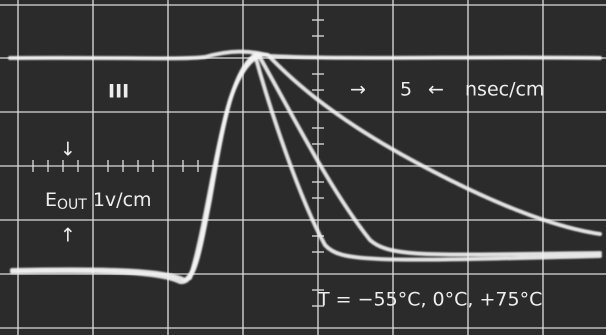 This screenshot has height=335, width=606. What do you see at coordinates (51, 200) in the screenshot?
I see `output-symbol: E` at bounding box center [51, 200].